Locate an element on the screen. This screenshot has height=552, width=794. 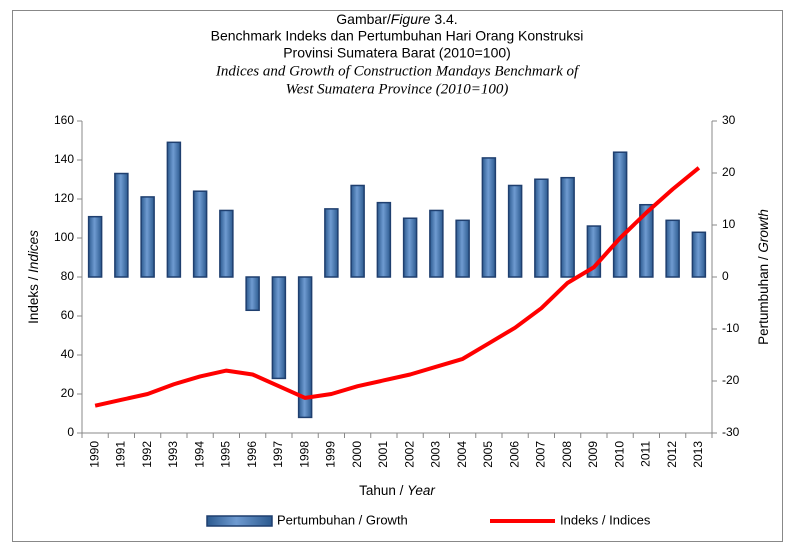
x-tick-label: 2006 is located at coordinates (514, 454).